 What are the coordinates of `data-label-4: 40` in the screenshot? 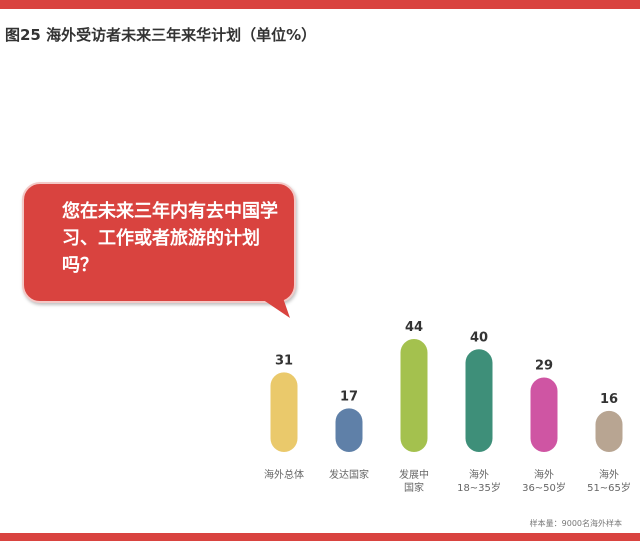 It's located at (479, 337).